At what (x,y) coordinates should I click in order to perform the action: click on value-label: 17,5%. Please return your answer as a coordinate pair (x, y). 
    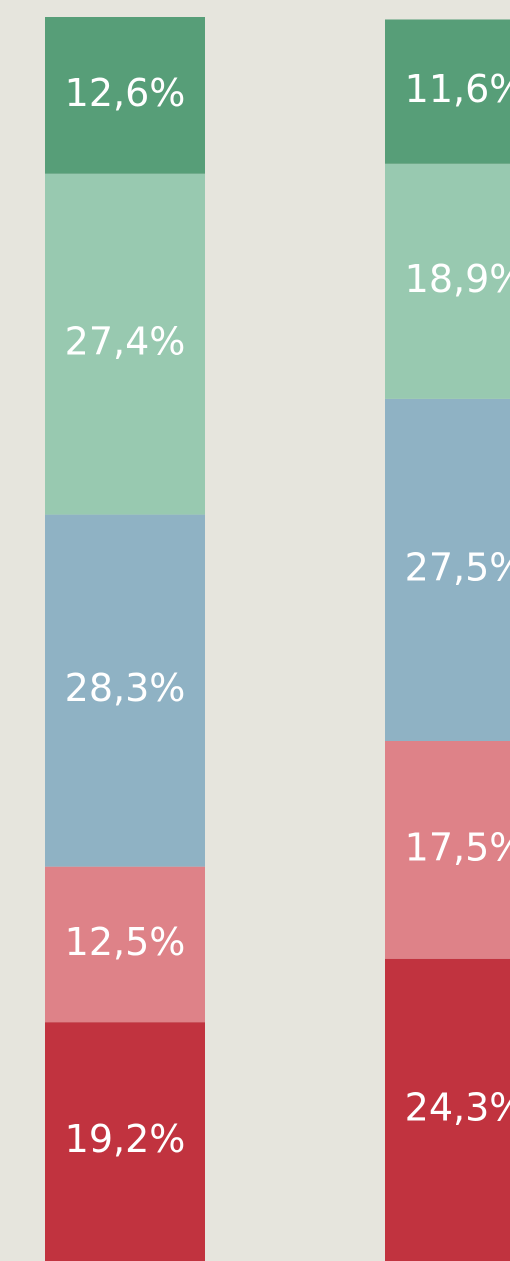
    Looking at the image, I should click on (457, 847).